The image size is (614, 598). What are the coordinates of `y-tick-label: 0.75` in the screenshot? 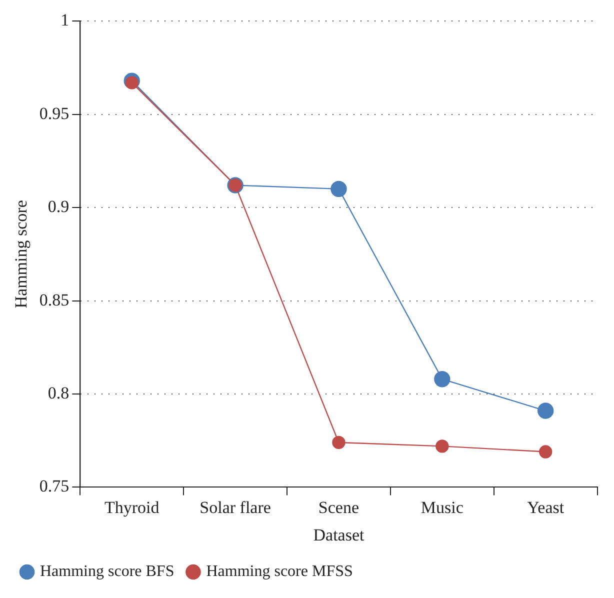 It's located at (54, 486).